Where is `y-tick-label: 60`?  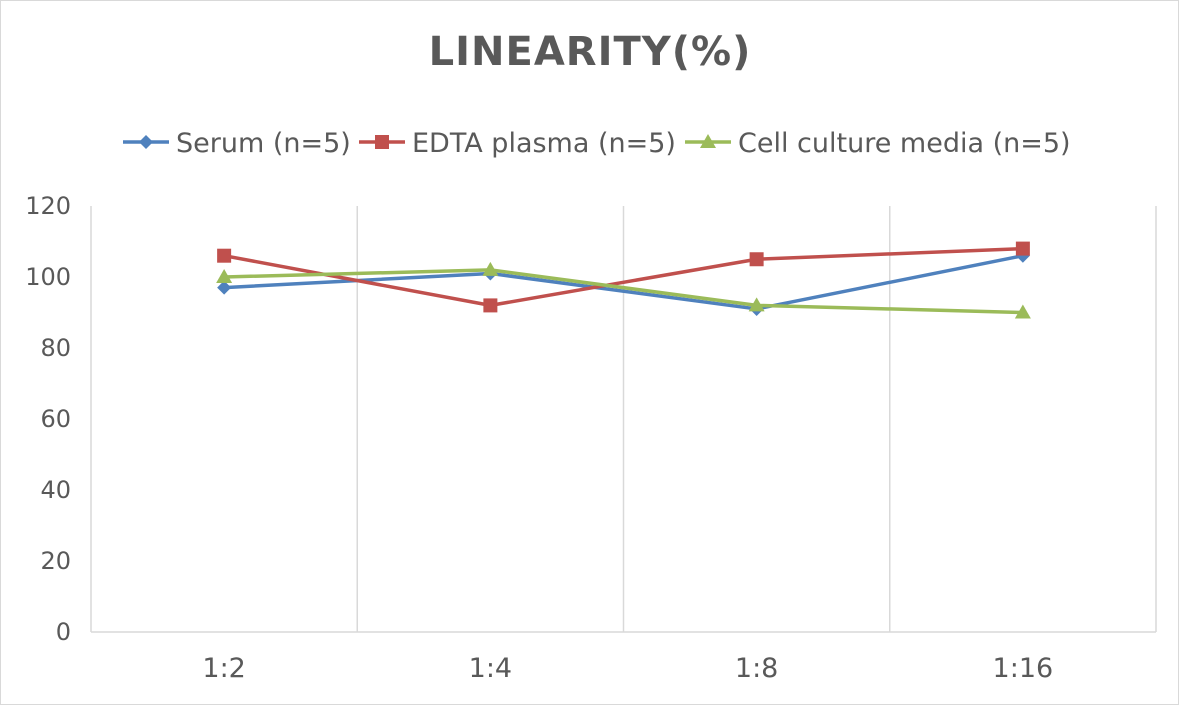
y-tick-label: 60 is located at coordinates (55, 419).